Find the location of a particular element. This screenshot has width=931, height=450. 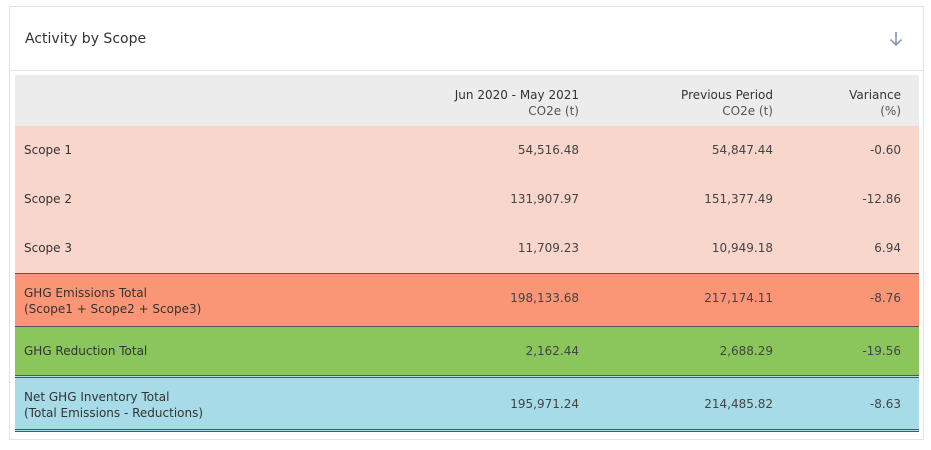

row-current-value: 131,907.97 is located at coordinates (544, 199).